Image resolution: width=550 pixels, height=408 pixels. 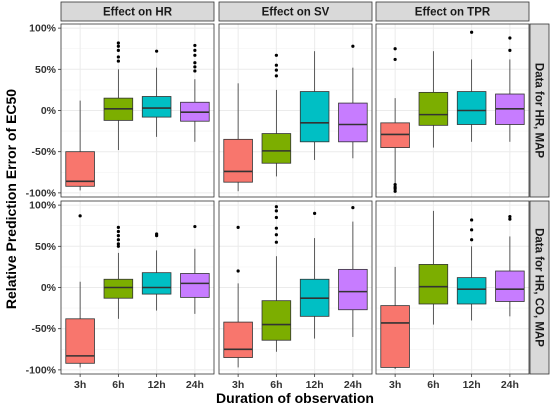 I want to click on column-strip-label: Effect on SV, so click(x=296, y=13).